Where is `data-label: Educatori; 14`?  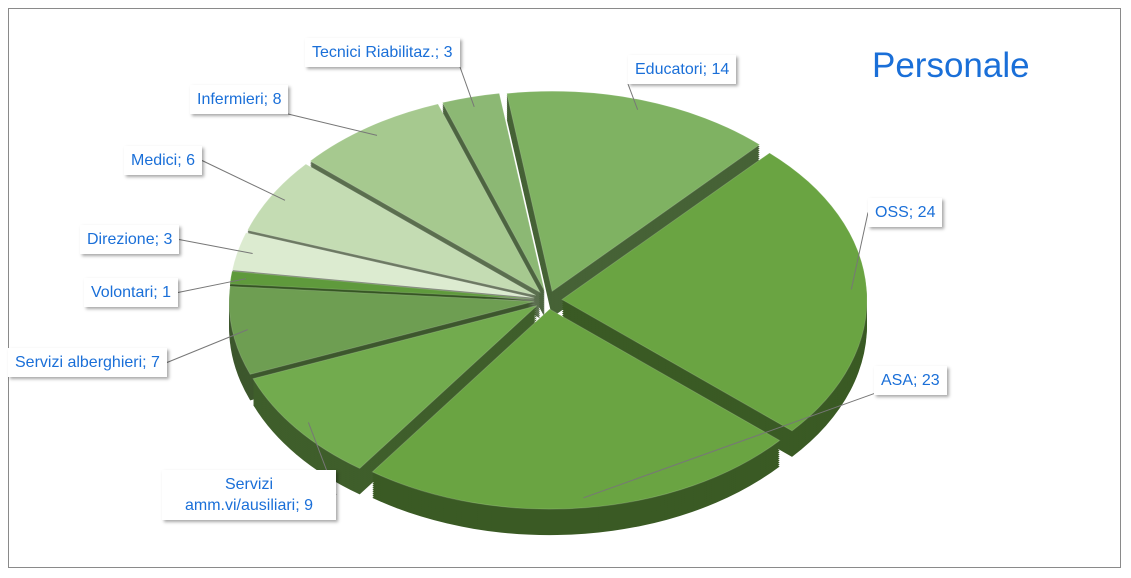 data-label: Educatori; 14 is located at coordinates (682, 69).